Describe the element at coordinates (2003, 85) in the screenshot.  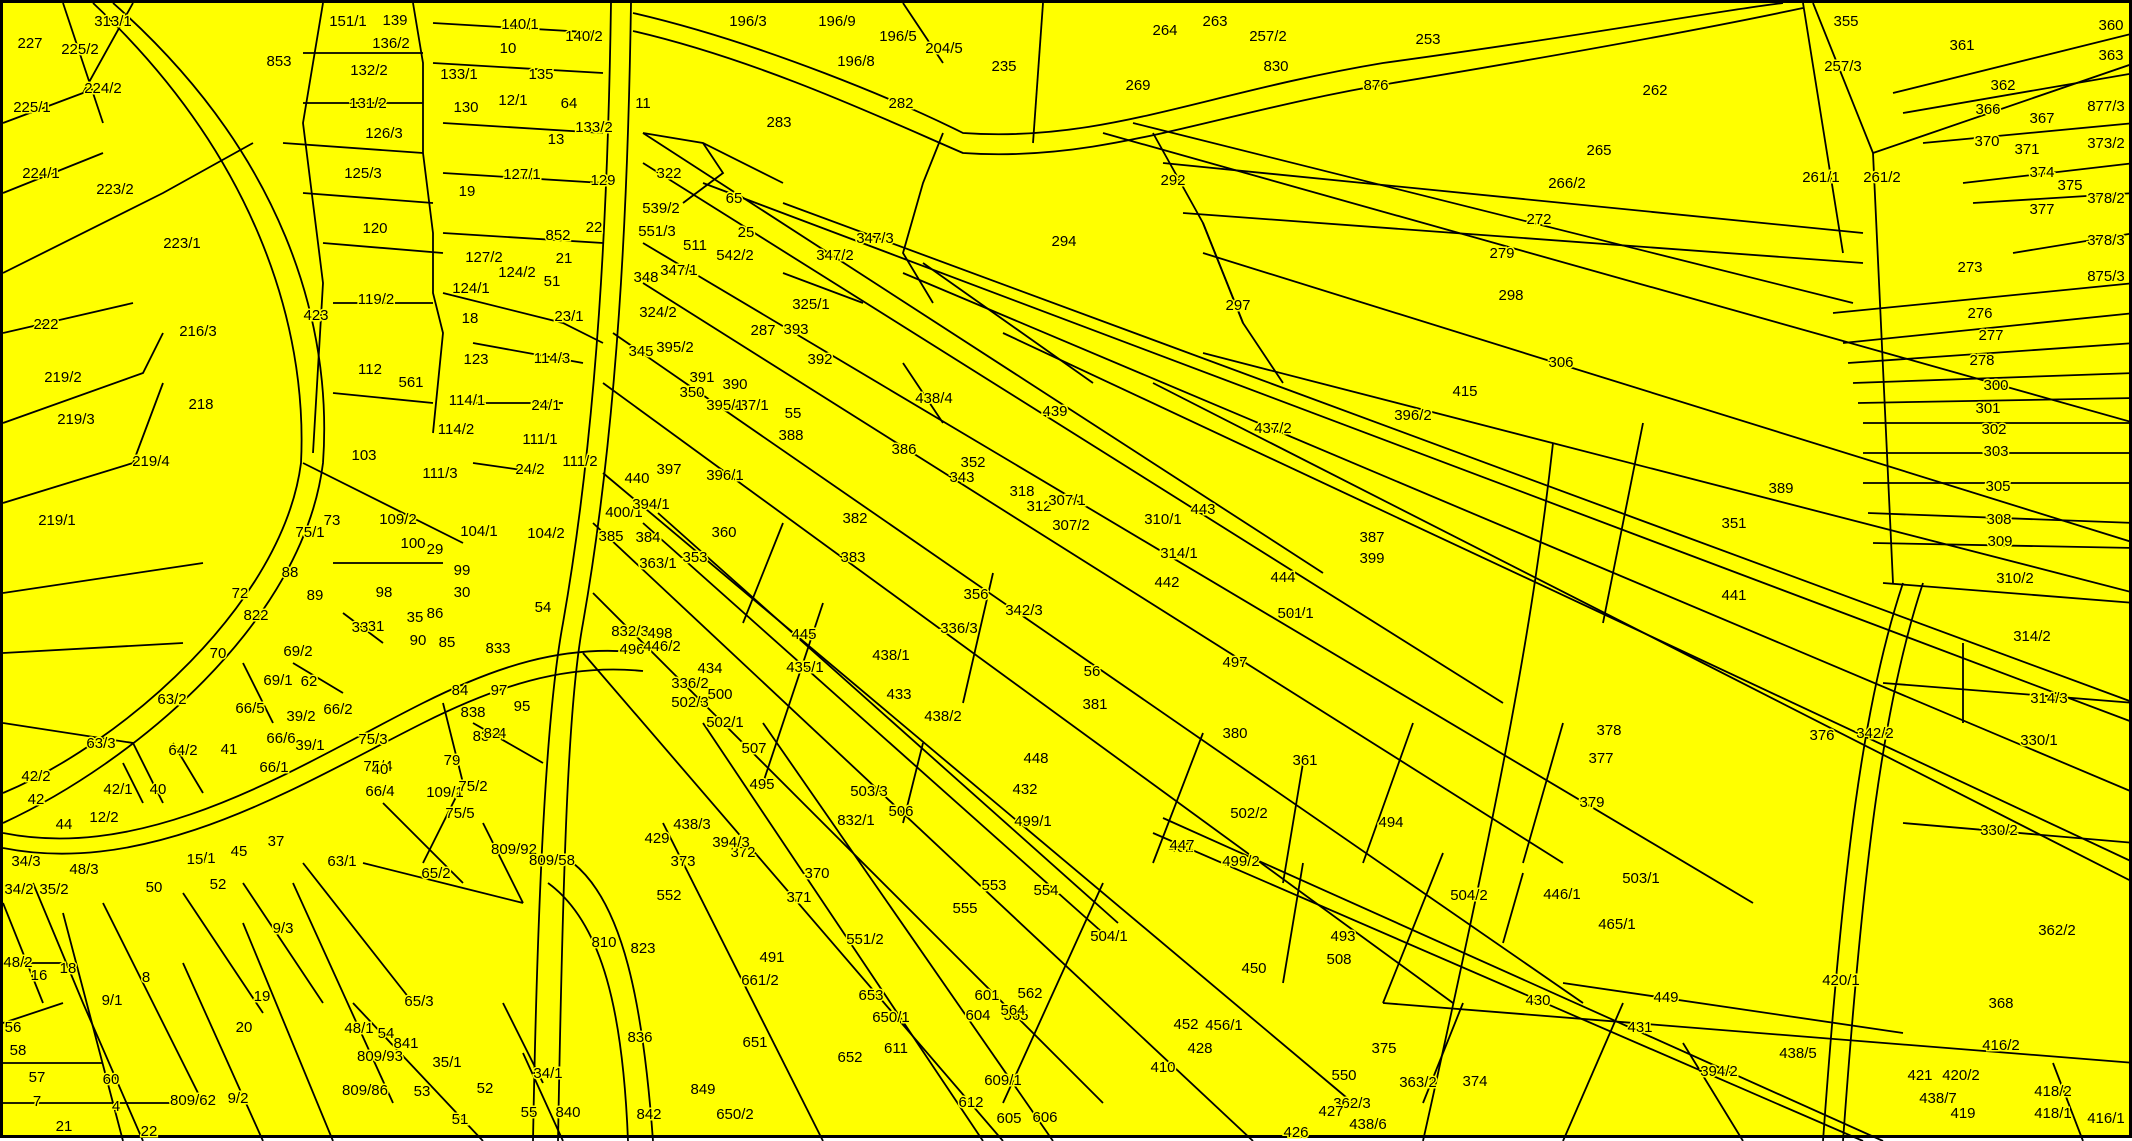
I see `parcel-label: 362` at that location.